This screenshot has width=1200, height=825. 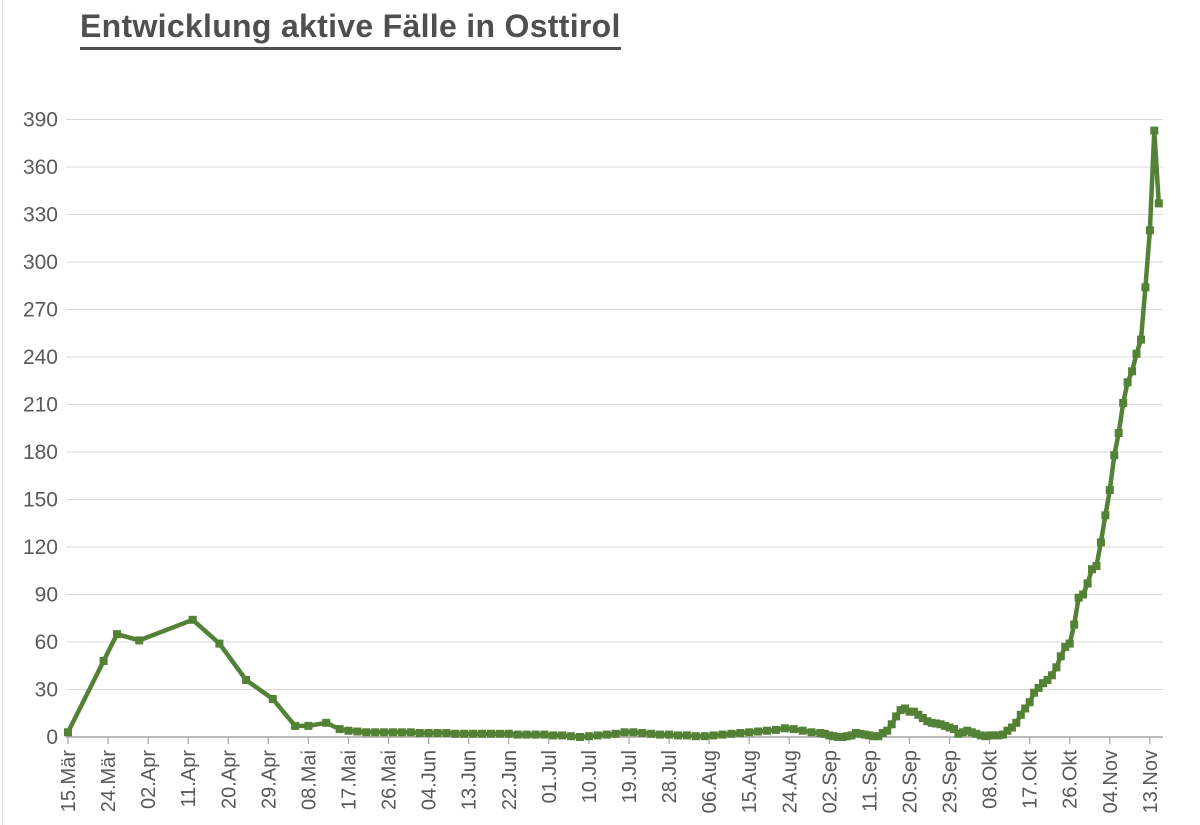 What do you see at coordinates (590, 776) in the screenshot?
I see `x-axis-label: 10.Jul` at bounding box center [590, 776].